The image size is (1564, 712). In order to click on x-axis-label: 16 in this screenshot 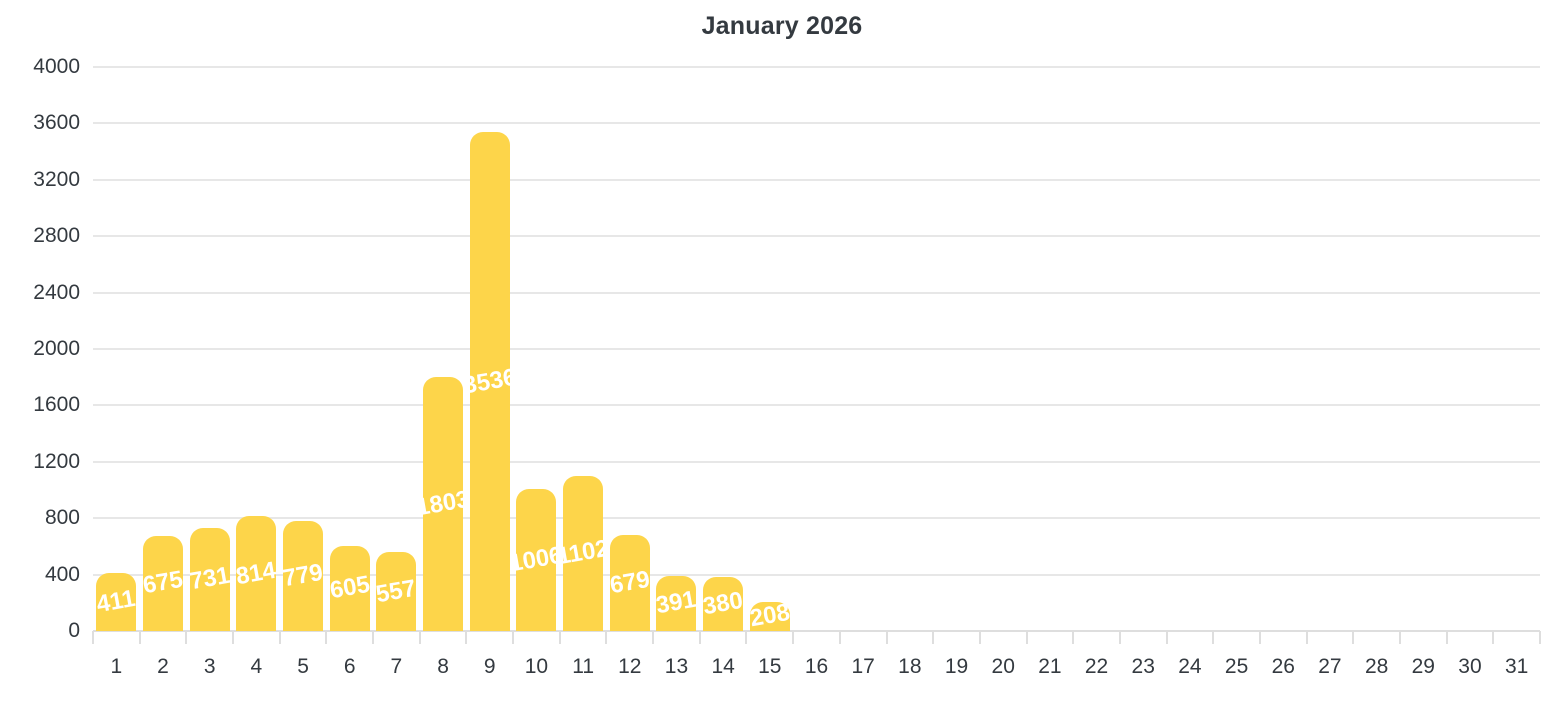, I will do `click(816, 666)`.